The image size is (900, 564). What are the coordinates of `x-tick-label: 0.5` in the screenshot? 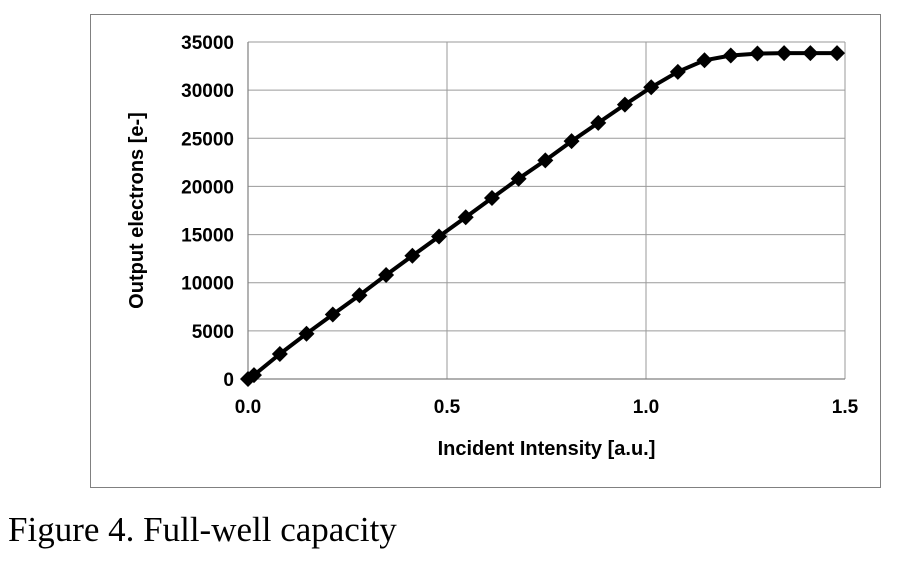 It's located at (447, 407).